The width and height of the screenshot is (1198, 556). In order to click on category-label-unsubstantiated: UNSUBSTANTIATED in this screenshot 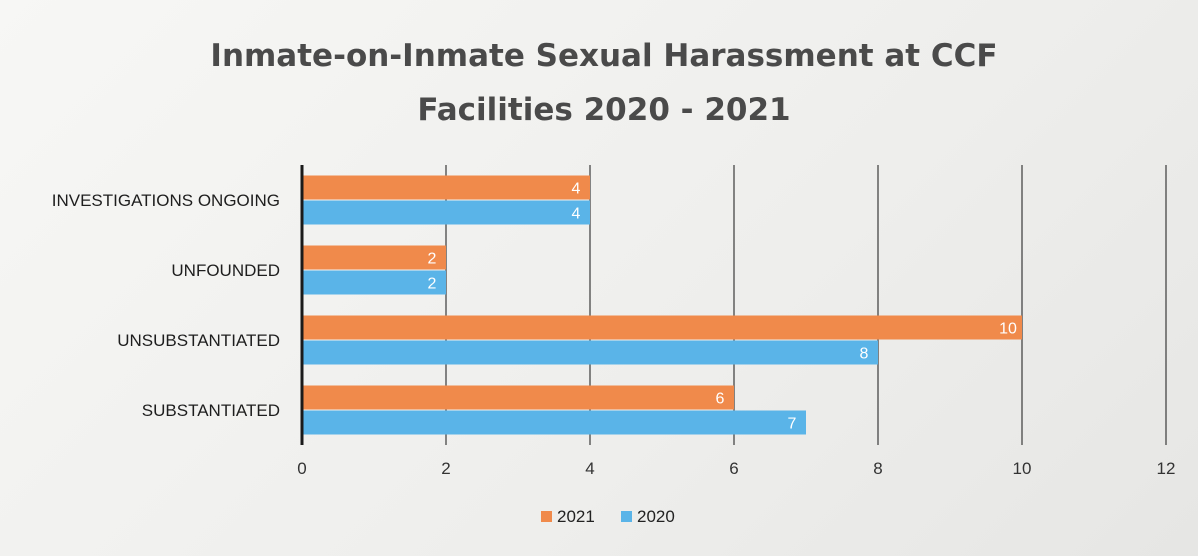, I will do `click(198, 340)`.